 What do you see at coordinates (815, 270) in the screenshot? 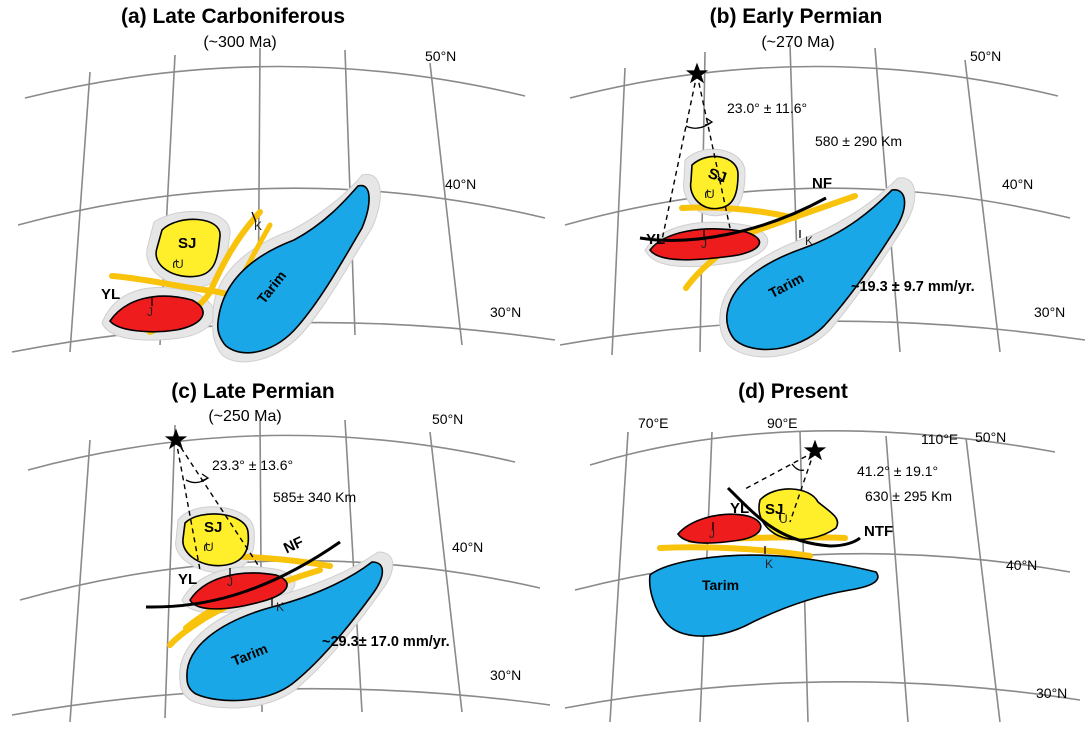
I see `block-tarim-b` at bounding box center [815, 270].